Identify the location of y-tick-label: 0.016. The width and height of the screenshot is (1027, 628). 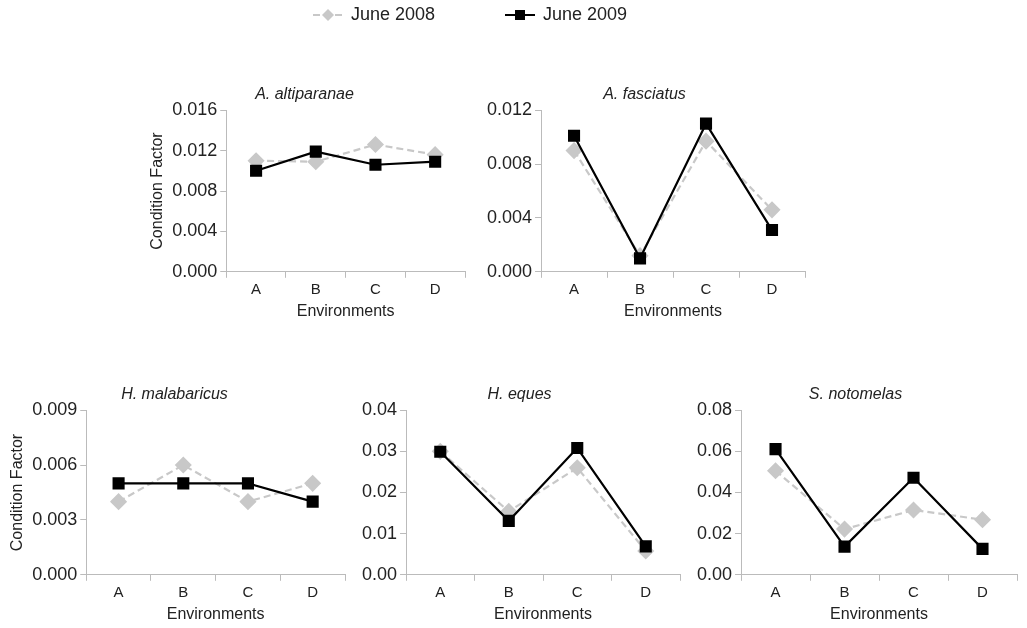
(195, 109).